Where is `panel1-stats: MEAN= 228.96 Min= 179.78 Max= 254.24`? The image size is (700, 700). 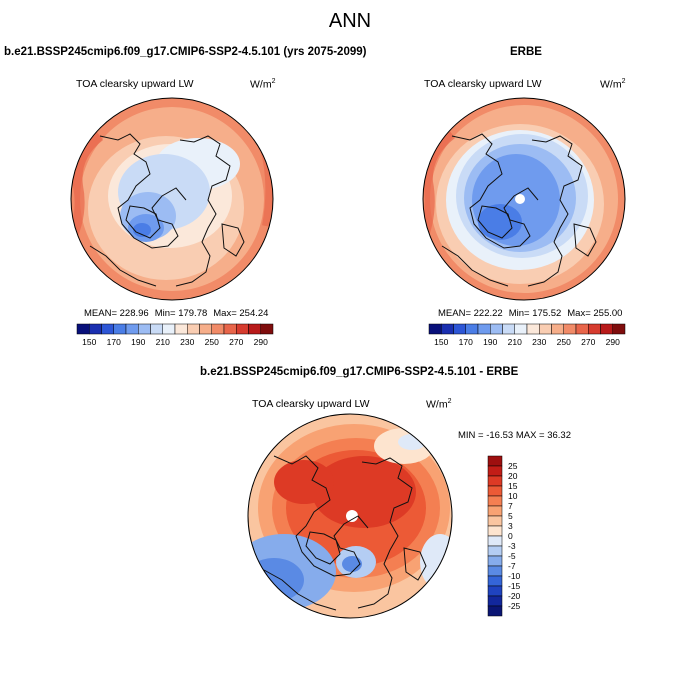
panel1-stats: MEAN= 228.96 Min= 179.78 Max= 254.24 is located at coordinates (176, 313).